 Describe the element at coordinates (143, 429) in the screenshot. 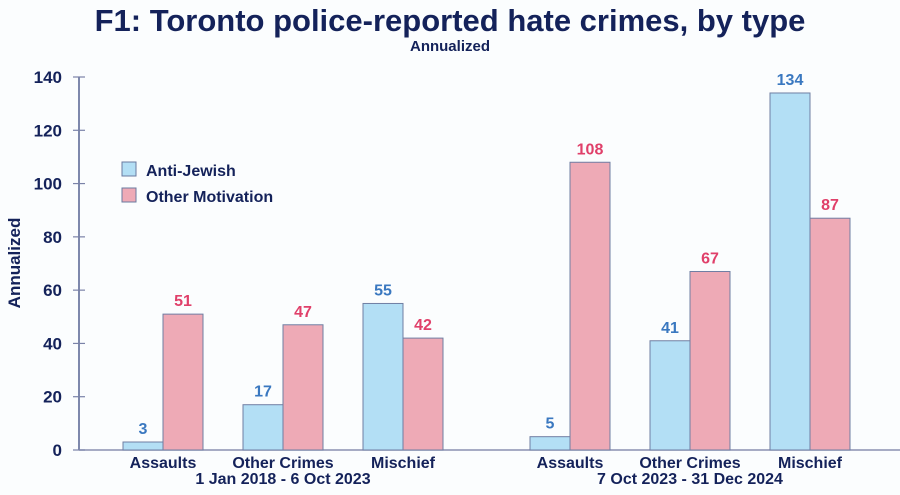

I see `value-label-anti-jewish: 3` at that location.